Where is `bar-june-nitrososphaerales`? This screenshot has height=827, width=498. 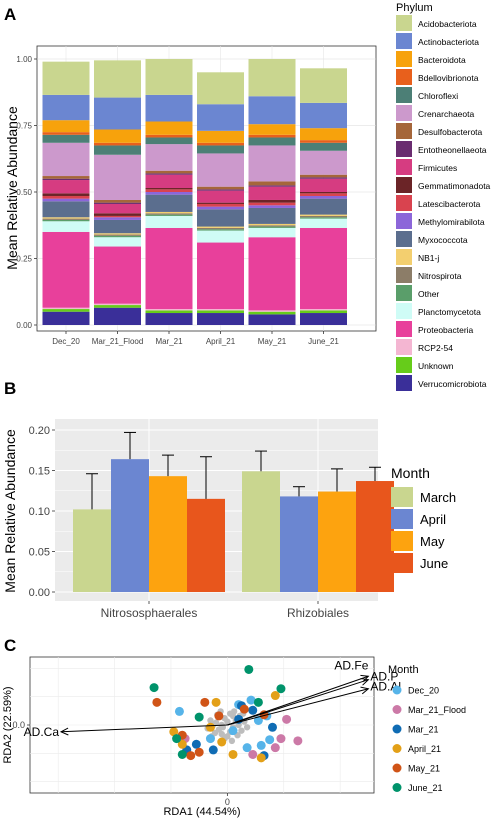 bar-june-nitrososphaerales is located at coordinates (206, 545).